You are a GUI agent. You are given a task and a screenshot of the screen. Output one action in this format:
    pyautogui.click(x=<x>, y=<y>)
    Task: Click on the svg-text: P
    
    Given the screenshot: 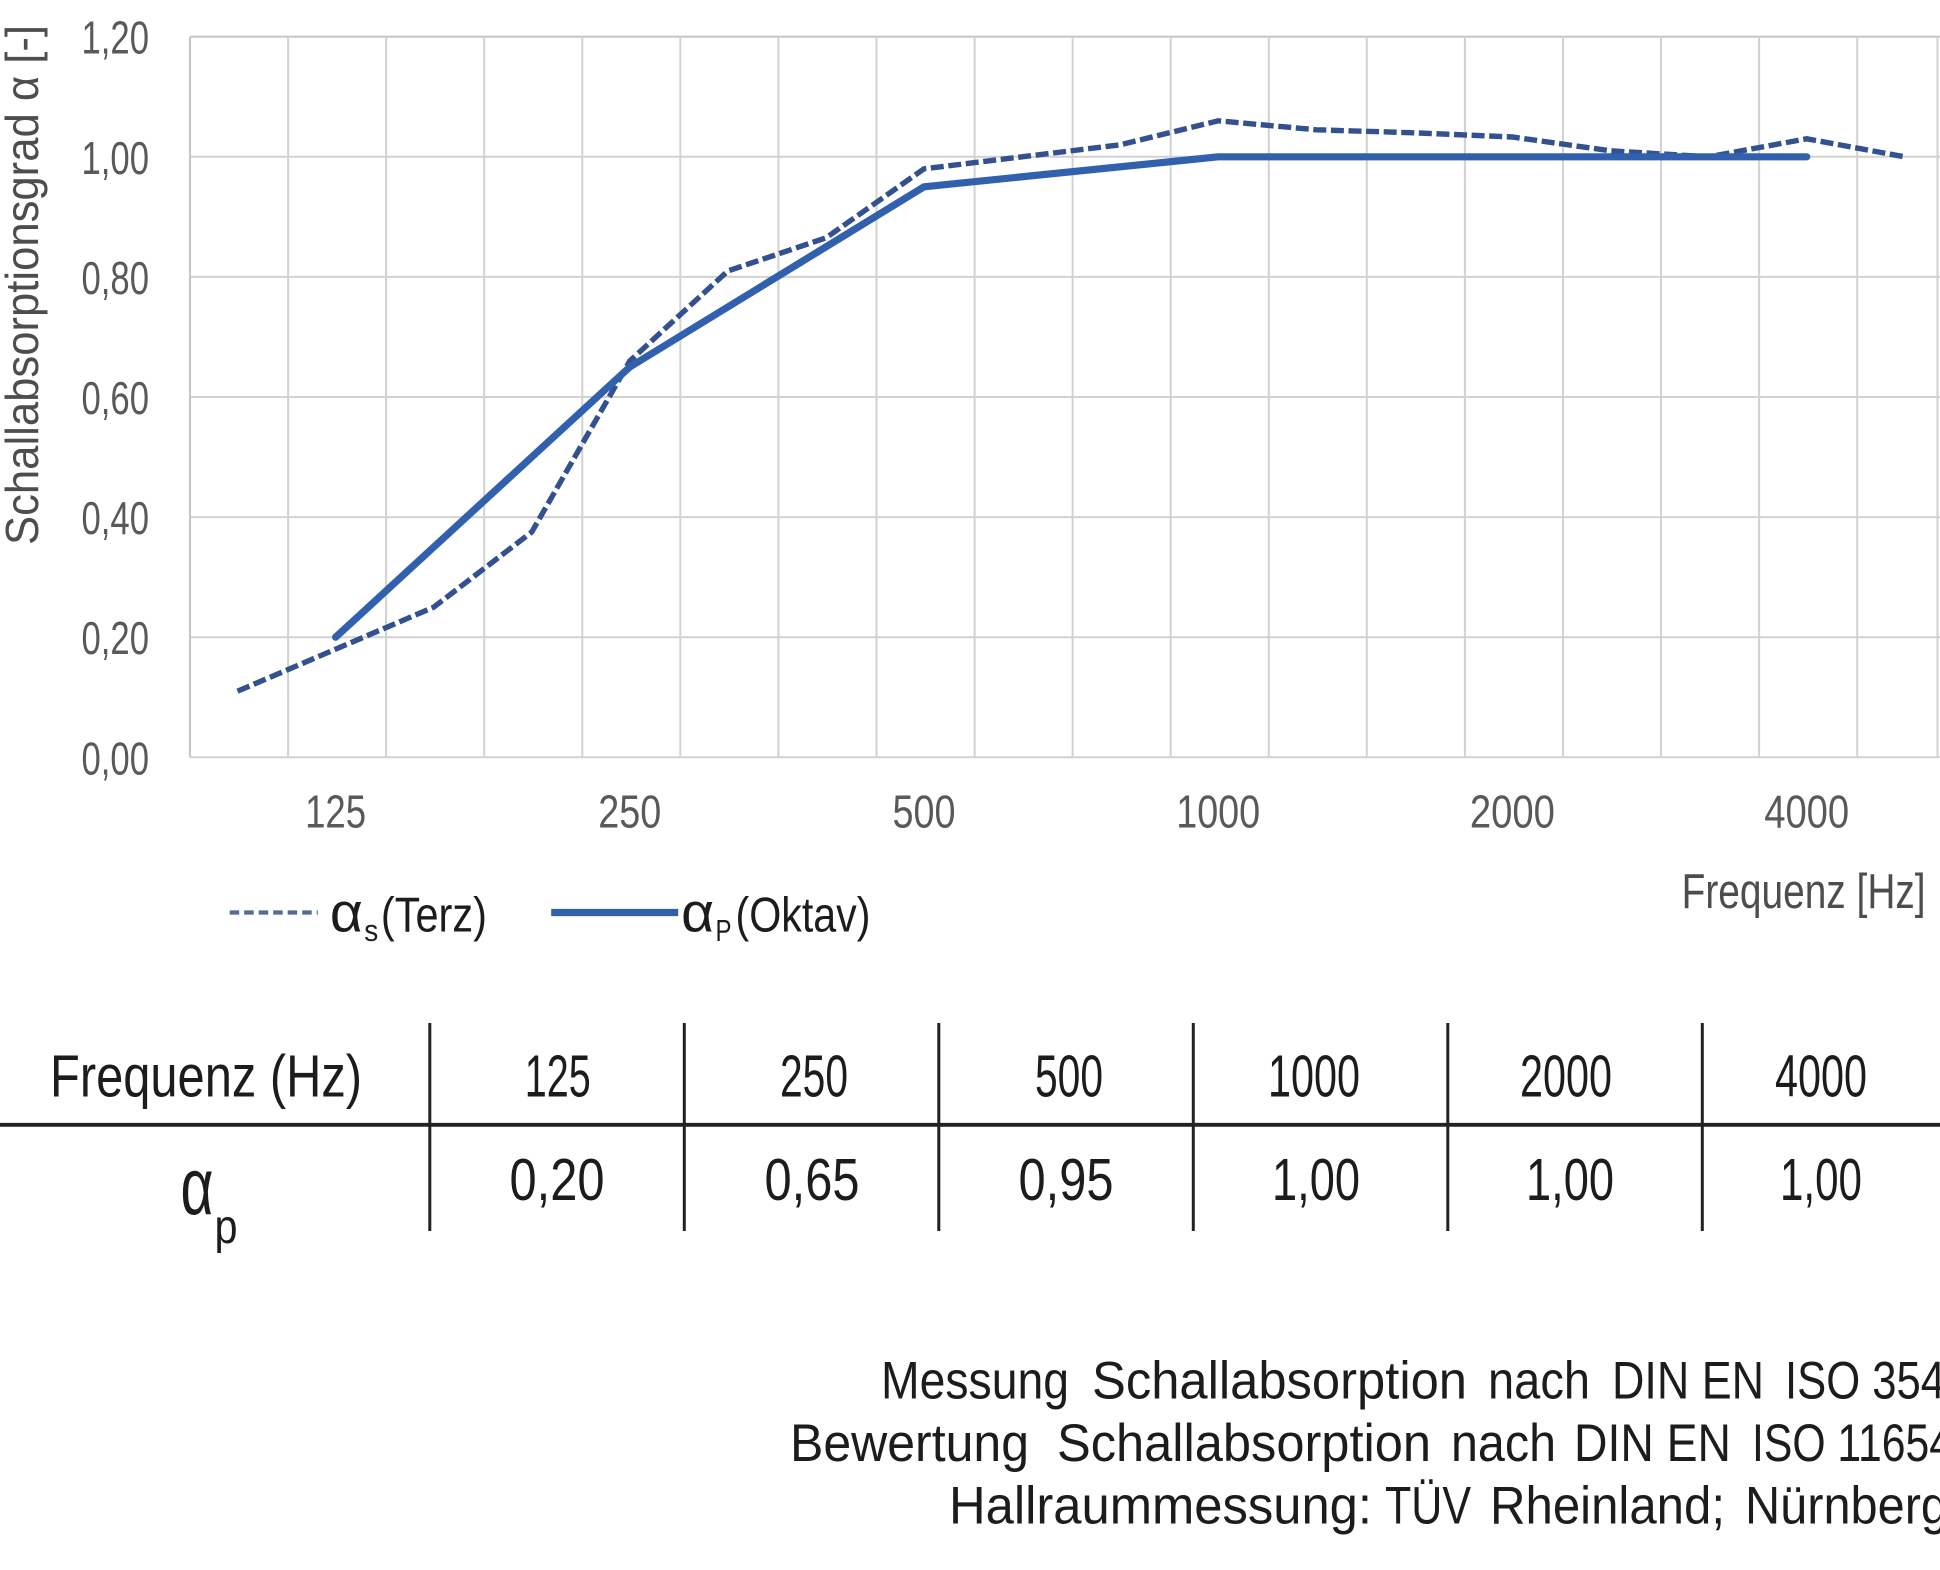 What is the action you would take?
    pyautogui.click(x=724, y=930)
    